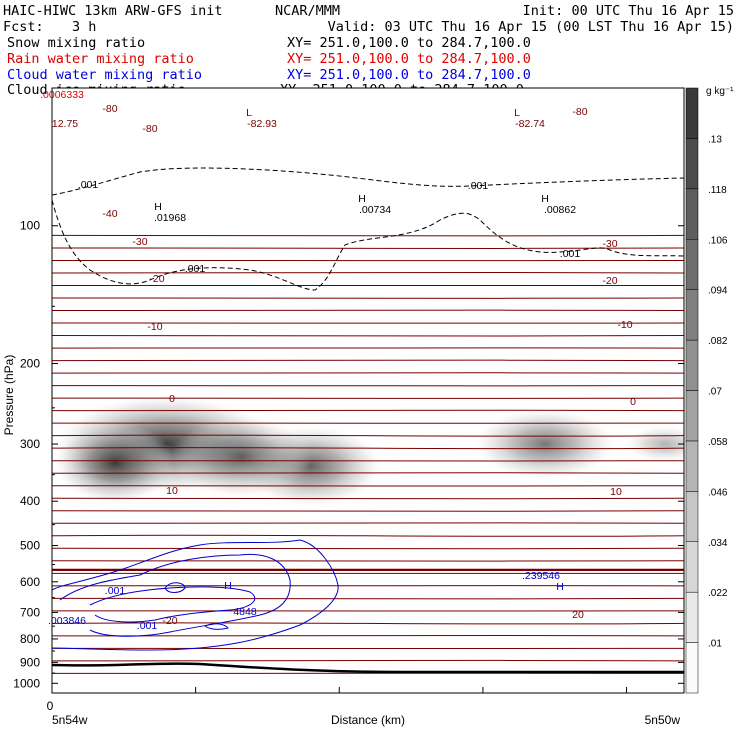 The width and height of the screenshot is (740, 740). I want to click on contour-label: 0, so click(633, 402).